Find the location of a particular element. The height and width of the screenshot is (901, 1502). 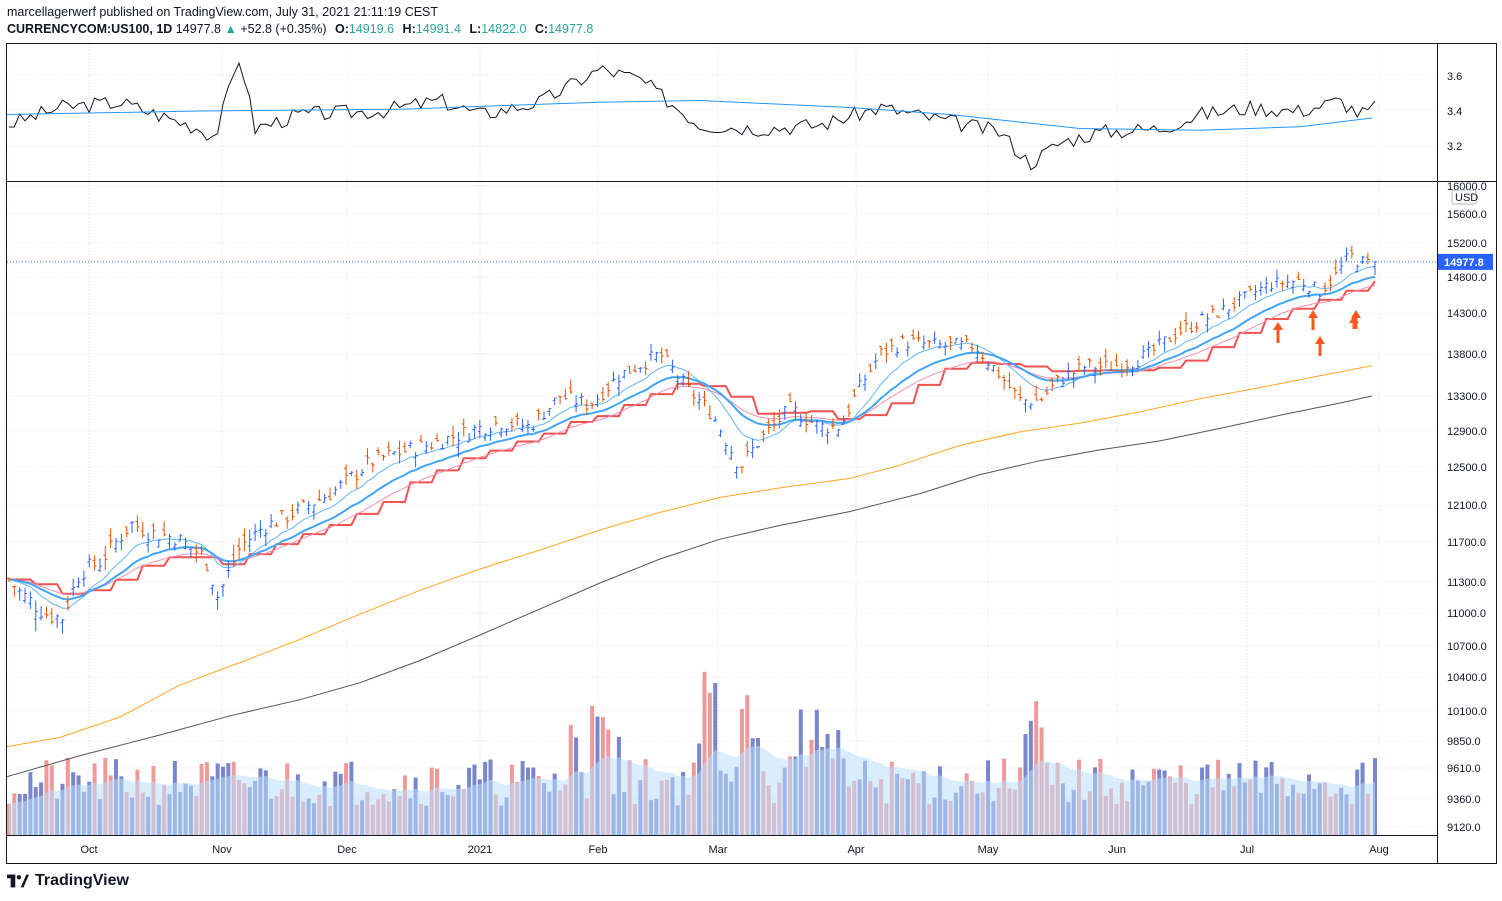

oscillator-pane is located at coordinates (691, 116).